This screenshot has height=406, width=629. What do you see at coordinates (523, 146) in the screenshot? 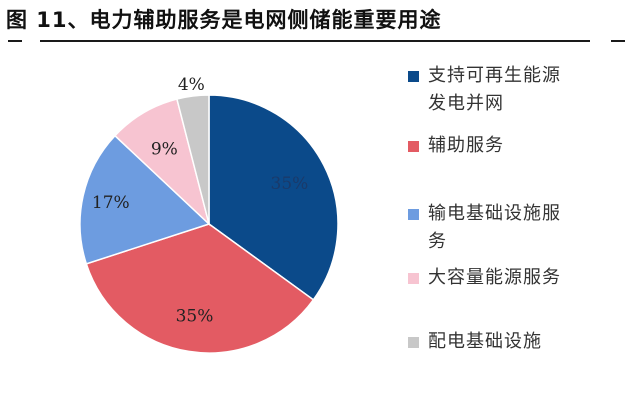
I see `legend-label: 辅助服务` at bounding box center [523, 146].